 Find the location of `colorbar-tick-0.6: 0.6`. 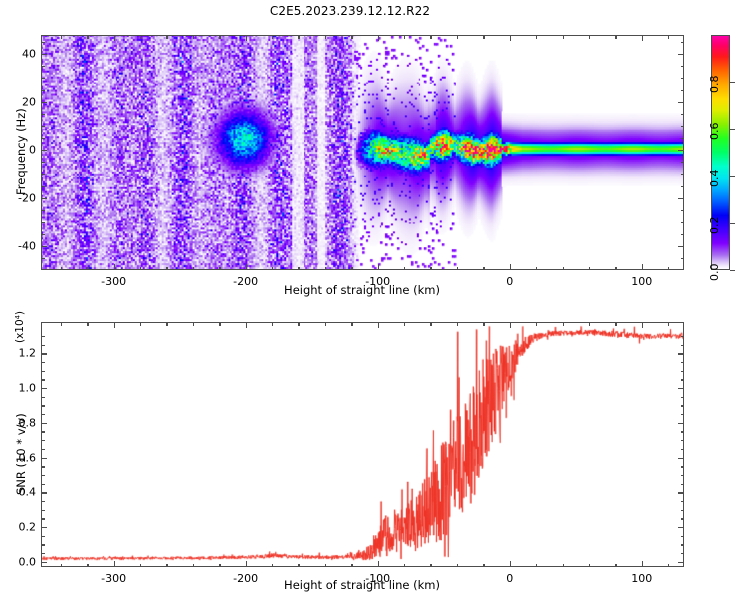

colorbar-tick-0.6: 0.6 is located at coordinates (714, 131).